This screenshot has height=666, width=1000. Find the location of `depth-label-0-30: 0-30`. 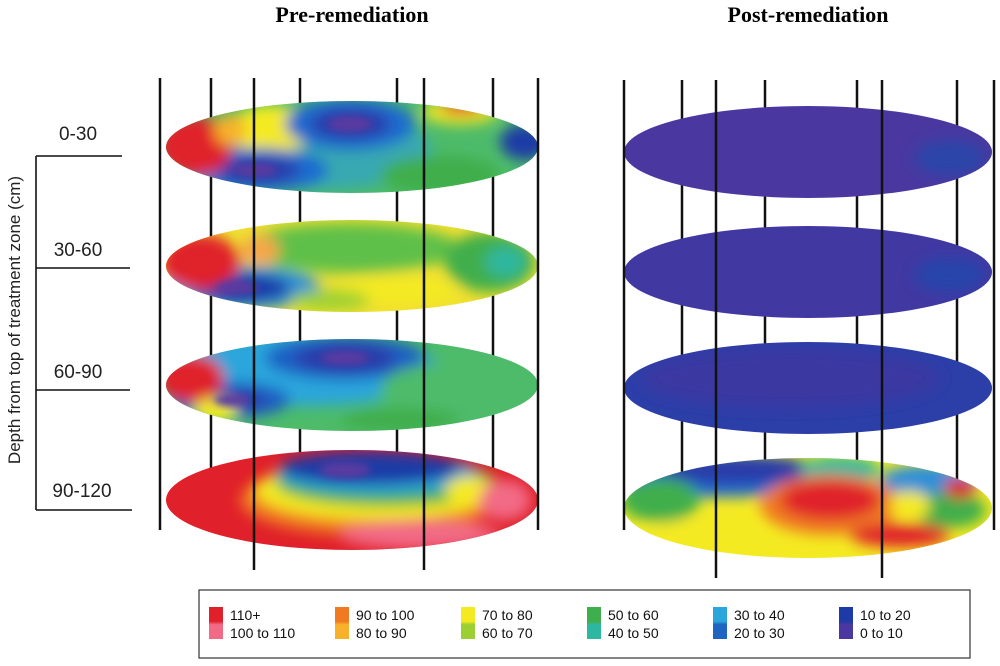

depth-label-0-30: 0-30 is located at coordinates (78, 134).